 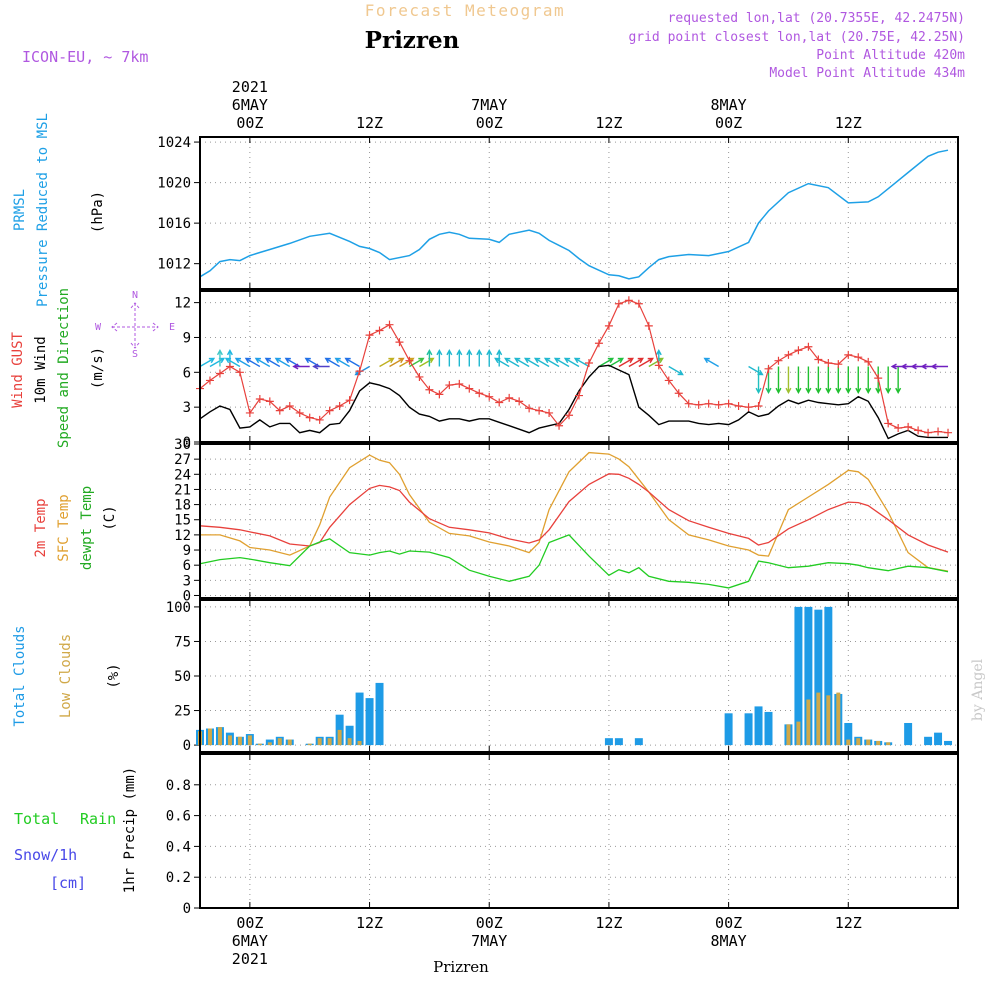 What do you see at coordinates (848, 123) in the screenshot?
I see `time-label-top: 12Z` at bounding box center [848, 123].